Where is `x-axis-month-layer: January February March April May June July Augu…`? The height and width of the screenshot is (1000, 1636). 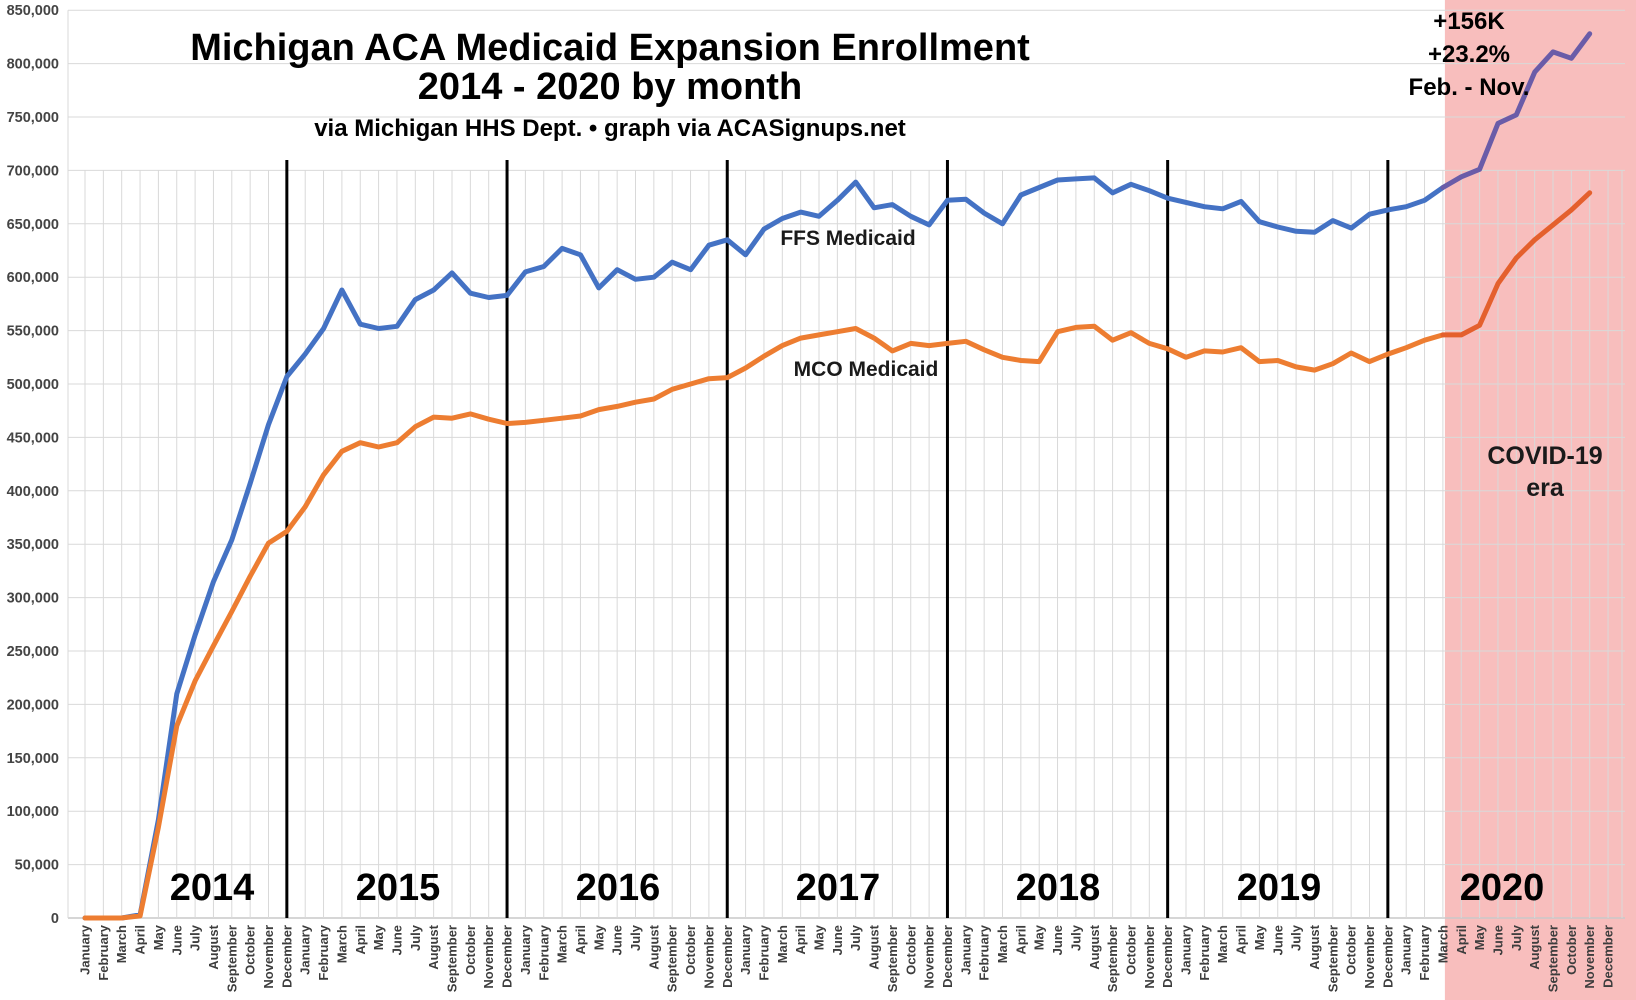 x-axis-month-layer: January February March April May June July Augu… is located at coordinates (847, 958).